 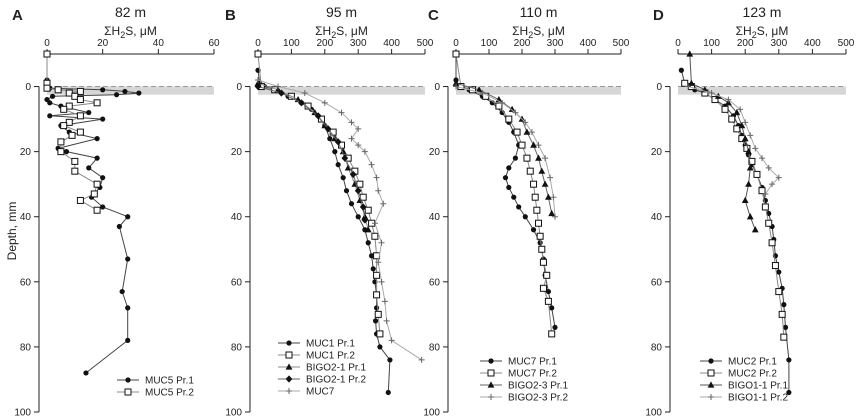 What do you see at coordinates (159, 43) in the screenshot?
I see `x-tick-label: 40` at bounding box center [159, 43].